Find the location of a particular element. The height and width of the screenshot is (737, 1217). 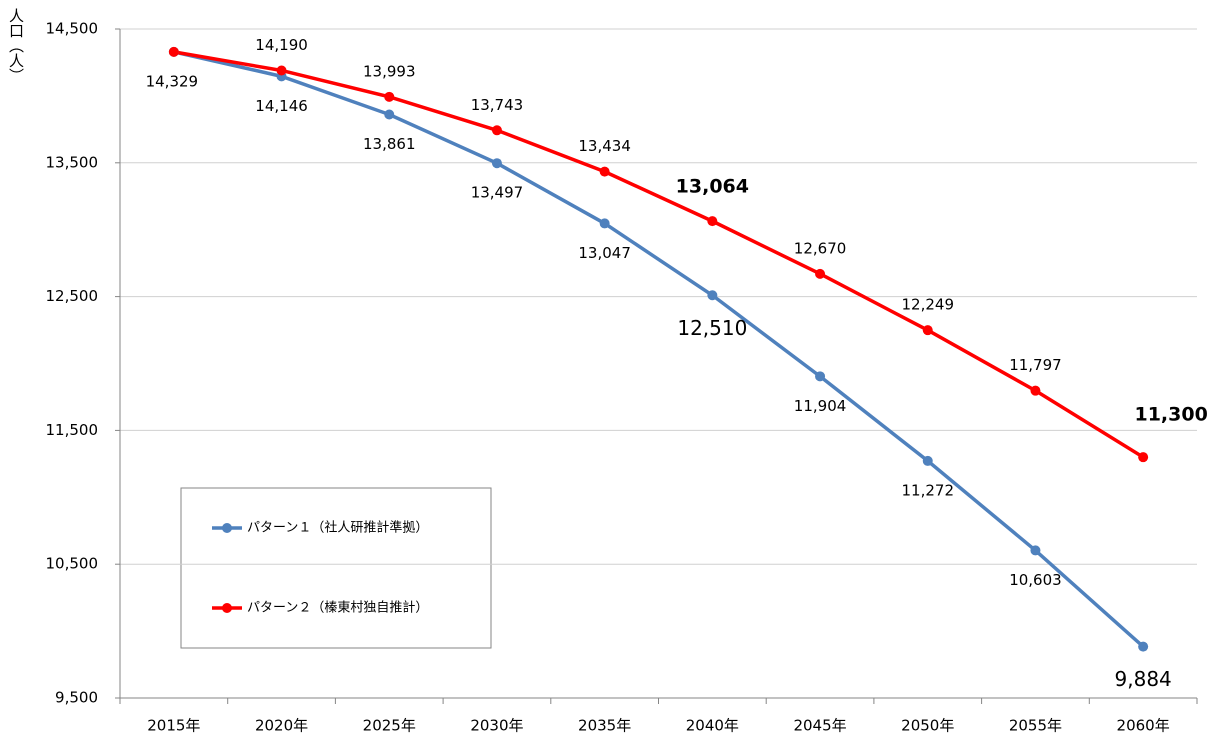

x-tick-label: 2015年 is located at coordinates (173, 726).